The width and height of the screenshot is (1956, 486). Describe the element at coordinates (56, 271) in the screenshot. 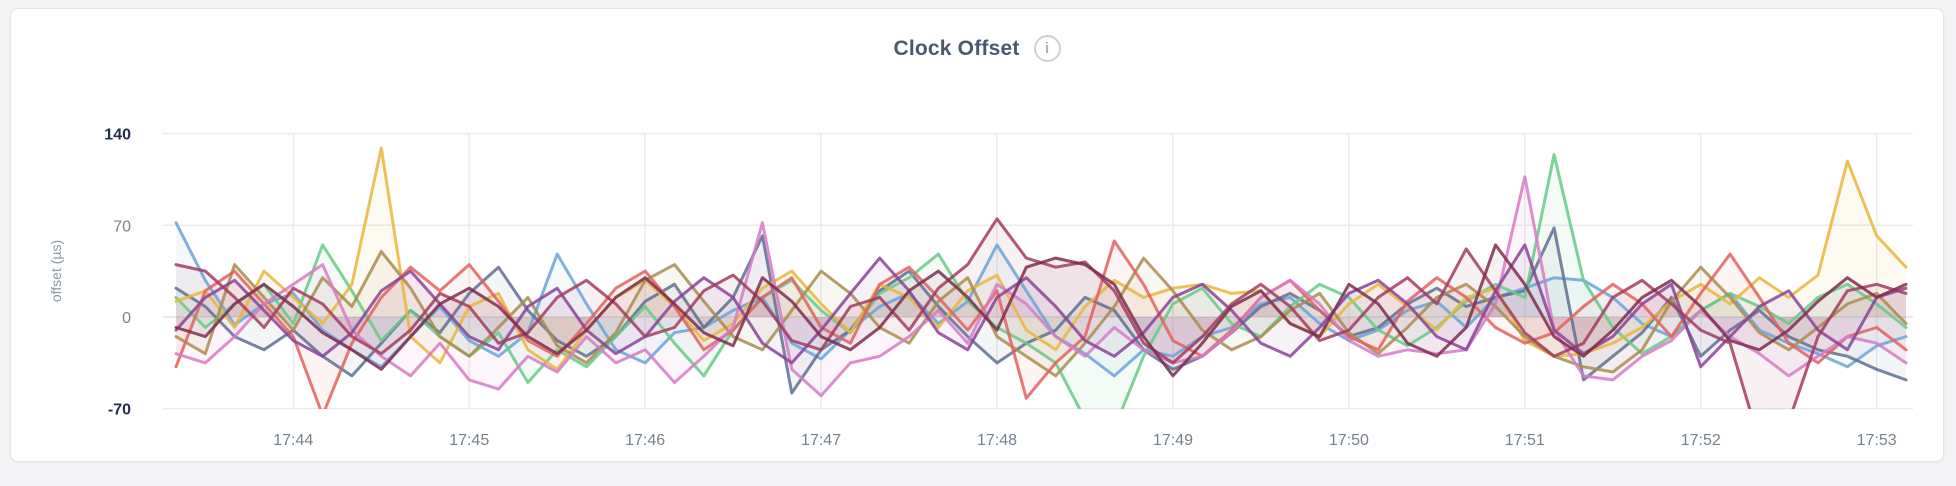

I see `y-axis-title: offset (µs)` at that location.